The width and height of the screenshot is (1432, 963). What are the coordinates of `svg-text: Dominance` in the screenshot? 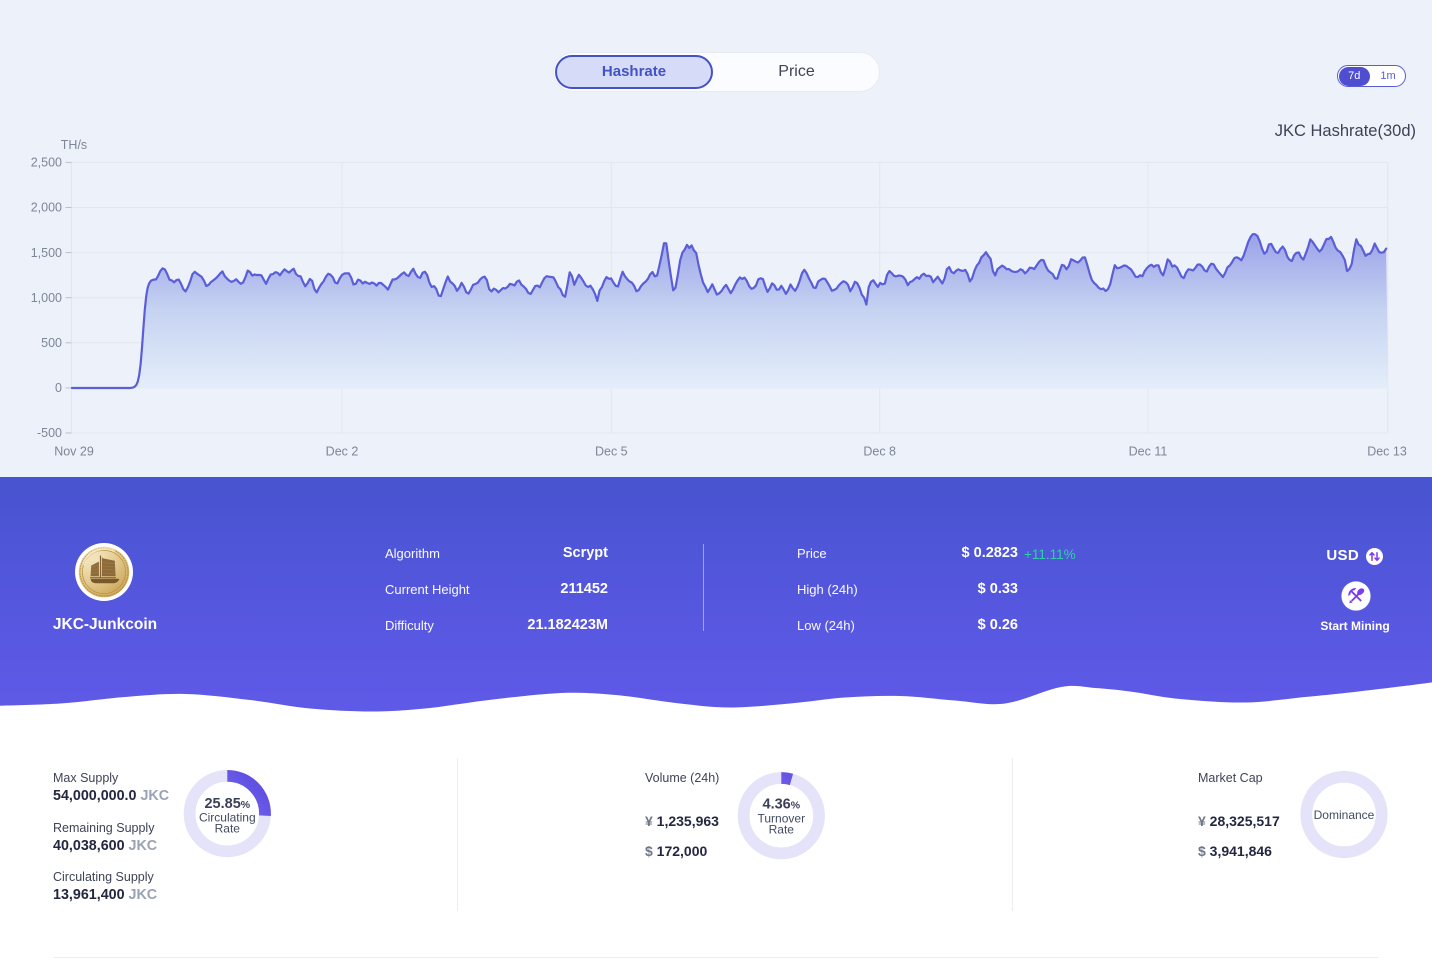 It's located at (1344, 815).